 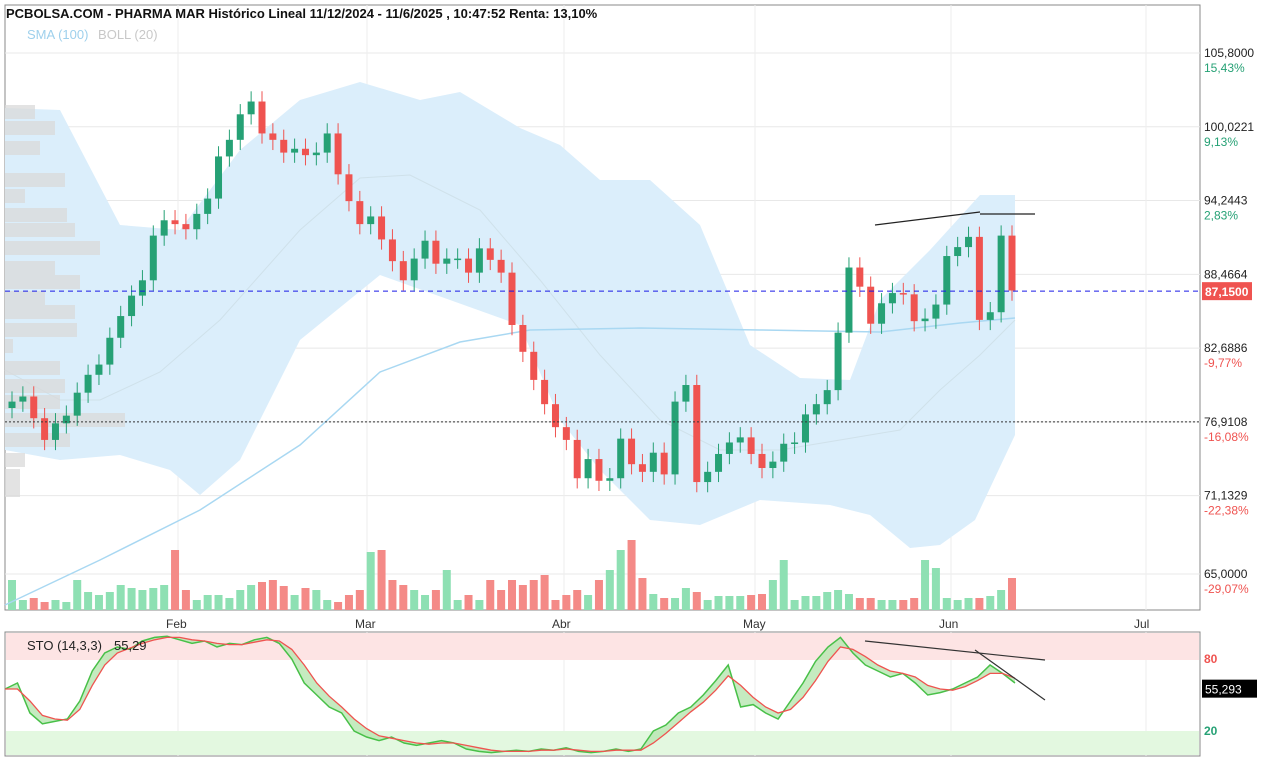 I want to click on sto-last-badge, so click(x=1229, y=688).